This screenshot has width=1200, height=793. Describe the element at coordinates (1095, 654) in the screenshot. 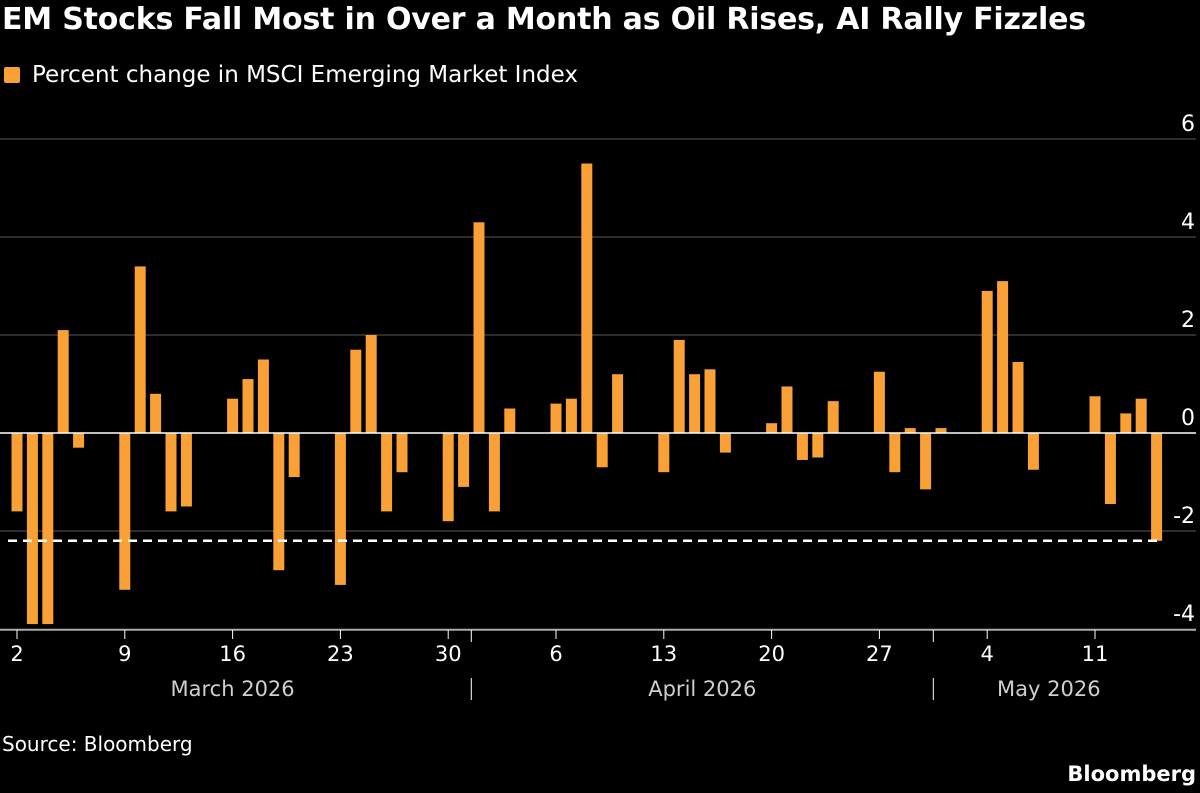

I see `x-tick-label: 11` at that location.